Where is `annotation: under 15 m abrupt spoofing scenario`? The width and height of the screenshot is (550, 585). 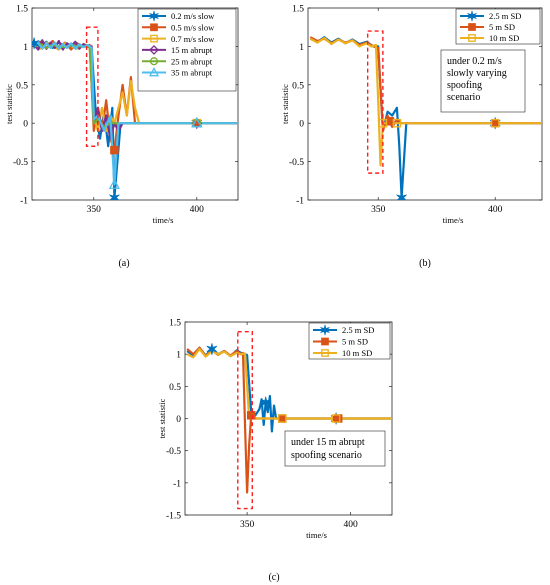 annotation: under 15 m abrupt spoofing scenario is located at coordinates (335, 448).